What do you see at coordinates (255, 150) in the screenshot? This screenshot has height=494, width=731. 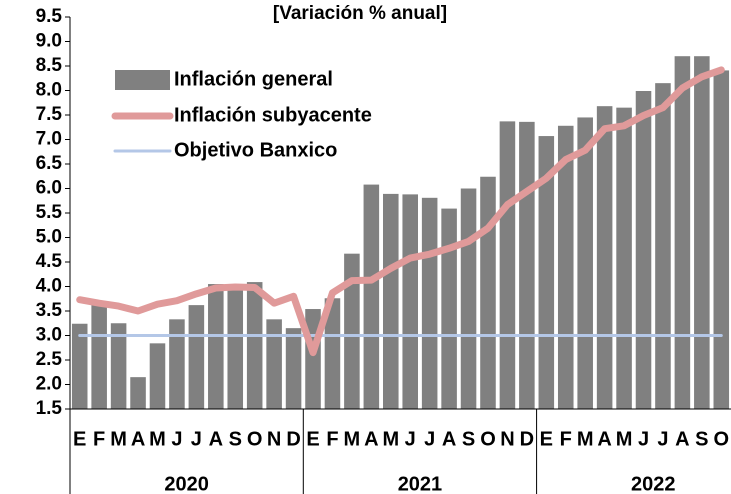 I see `legend-label: Objetivo Banxico` at bounding box center [255, 150].